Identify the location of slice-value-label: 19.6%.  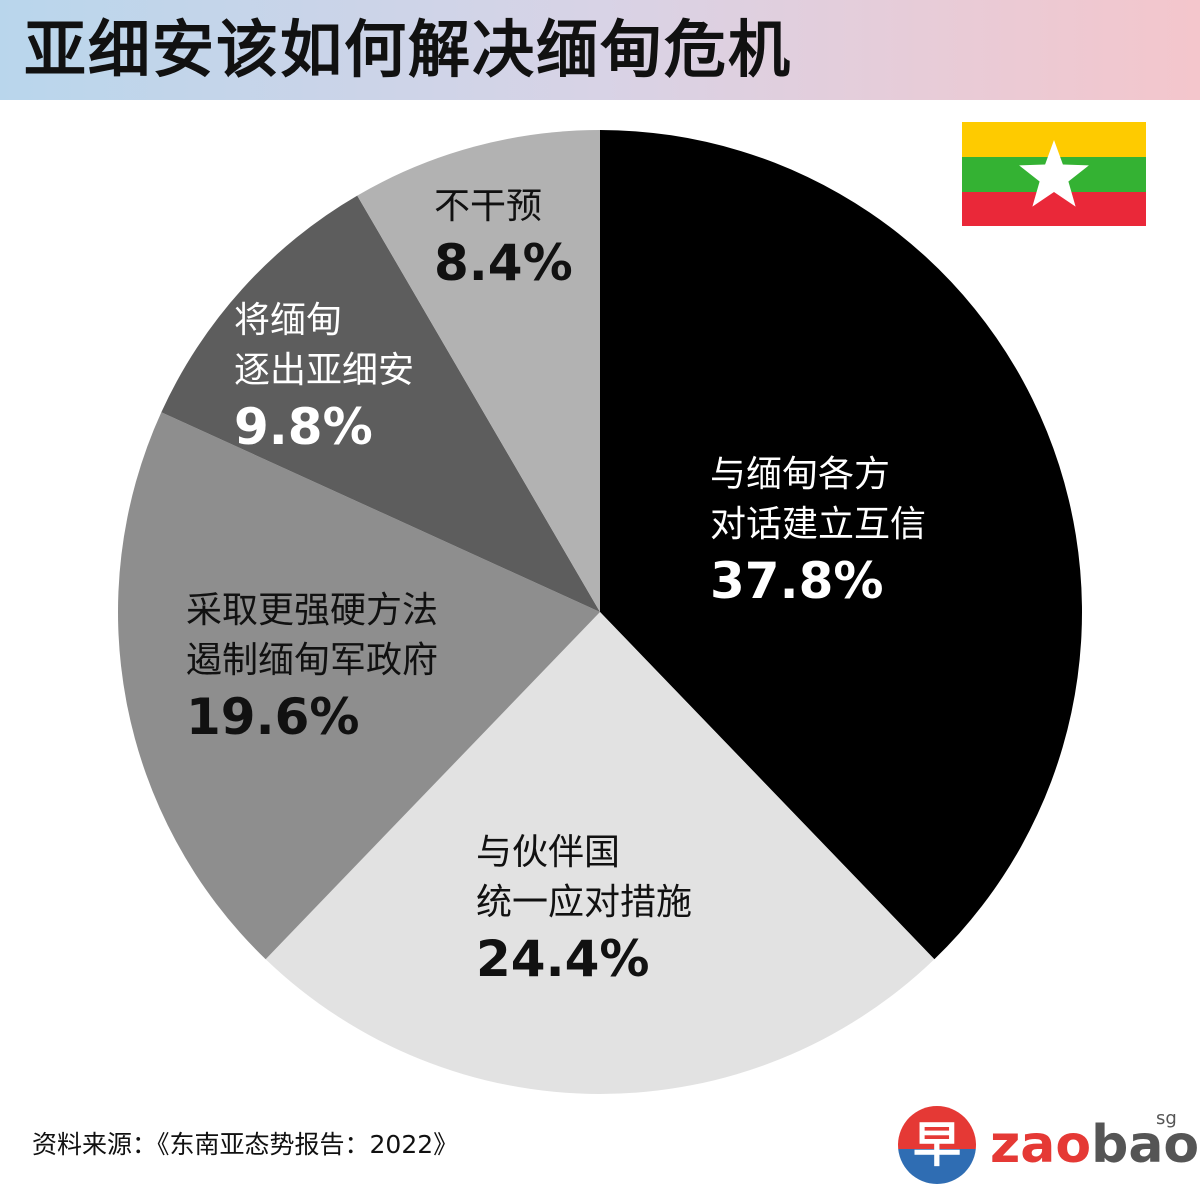
(272, 717).